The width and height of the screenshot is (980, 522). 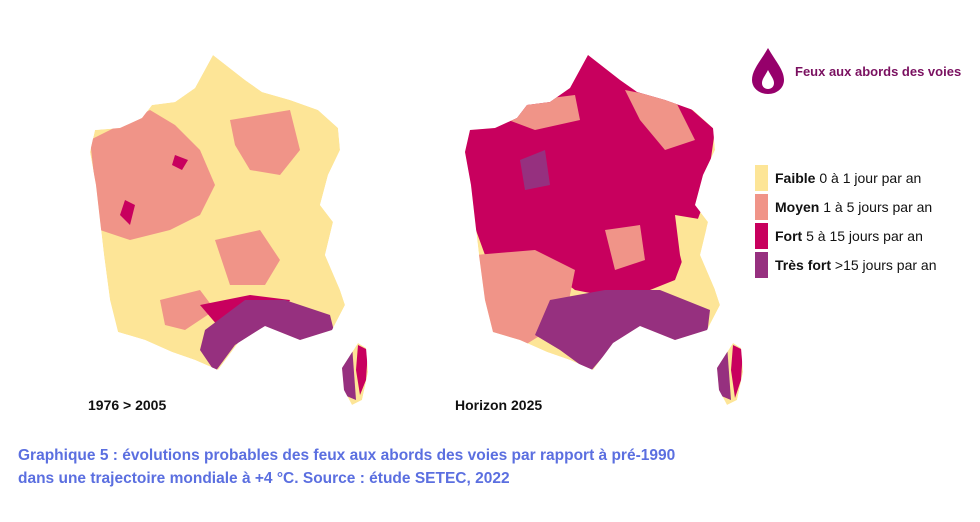 What do you see at coordinates (878, 71) in the screenshot?
I see `legend-title: Feux aux abords des voies` at bounding box center [878, 71].